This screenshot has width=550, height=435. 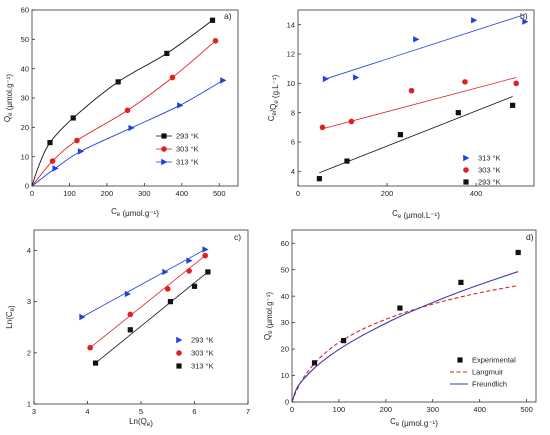 I want to click on x-tick-label: 4, so click(x=87, y=411).